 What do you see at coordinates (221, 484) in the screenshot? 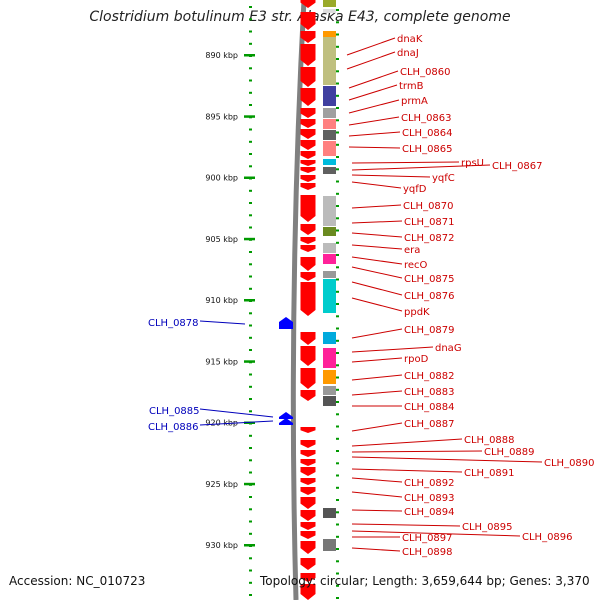
I see `ruler-tick-label: 925 kbp` at bounding box center [221, 484].